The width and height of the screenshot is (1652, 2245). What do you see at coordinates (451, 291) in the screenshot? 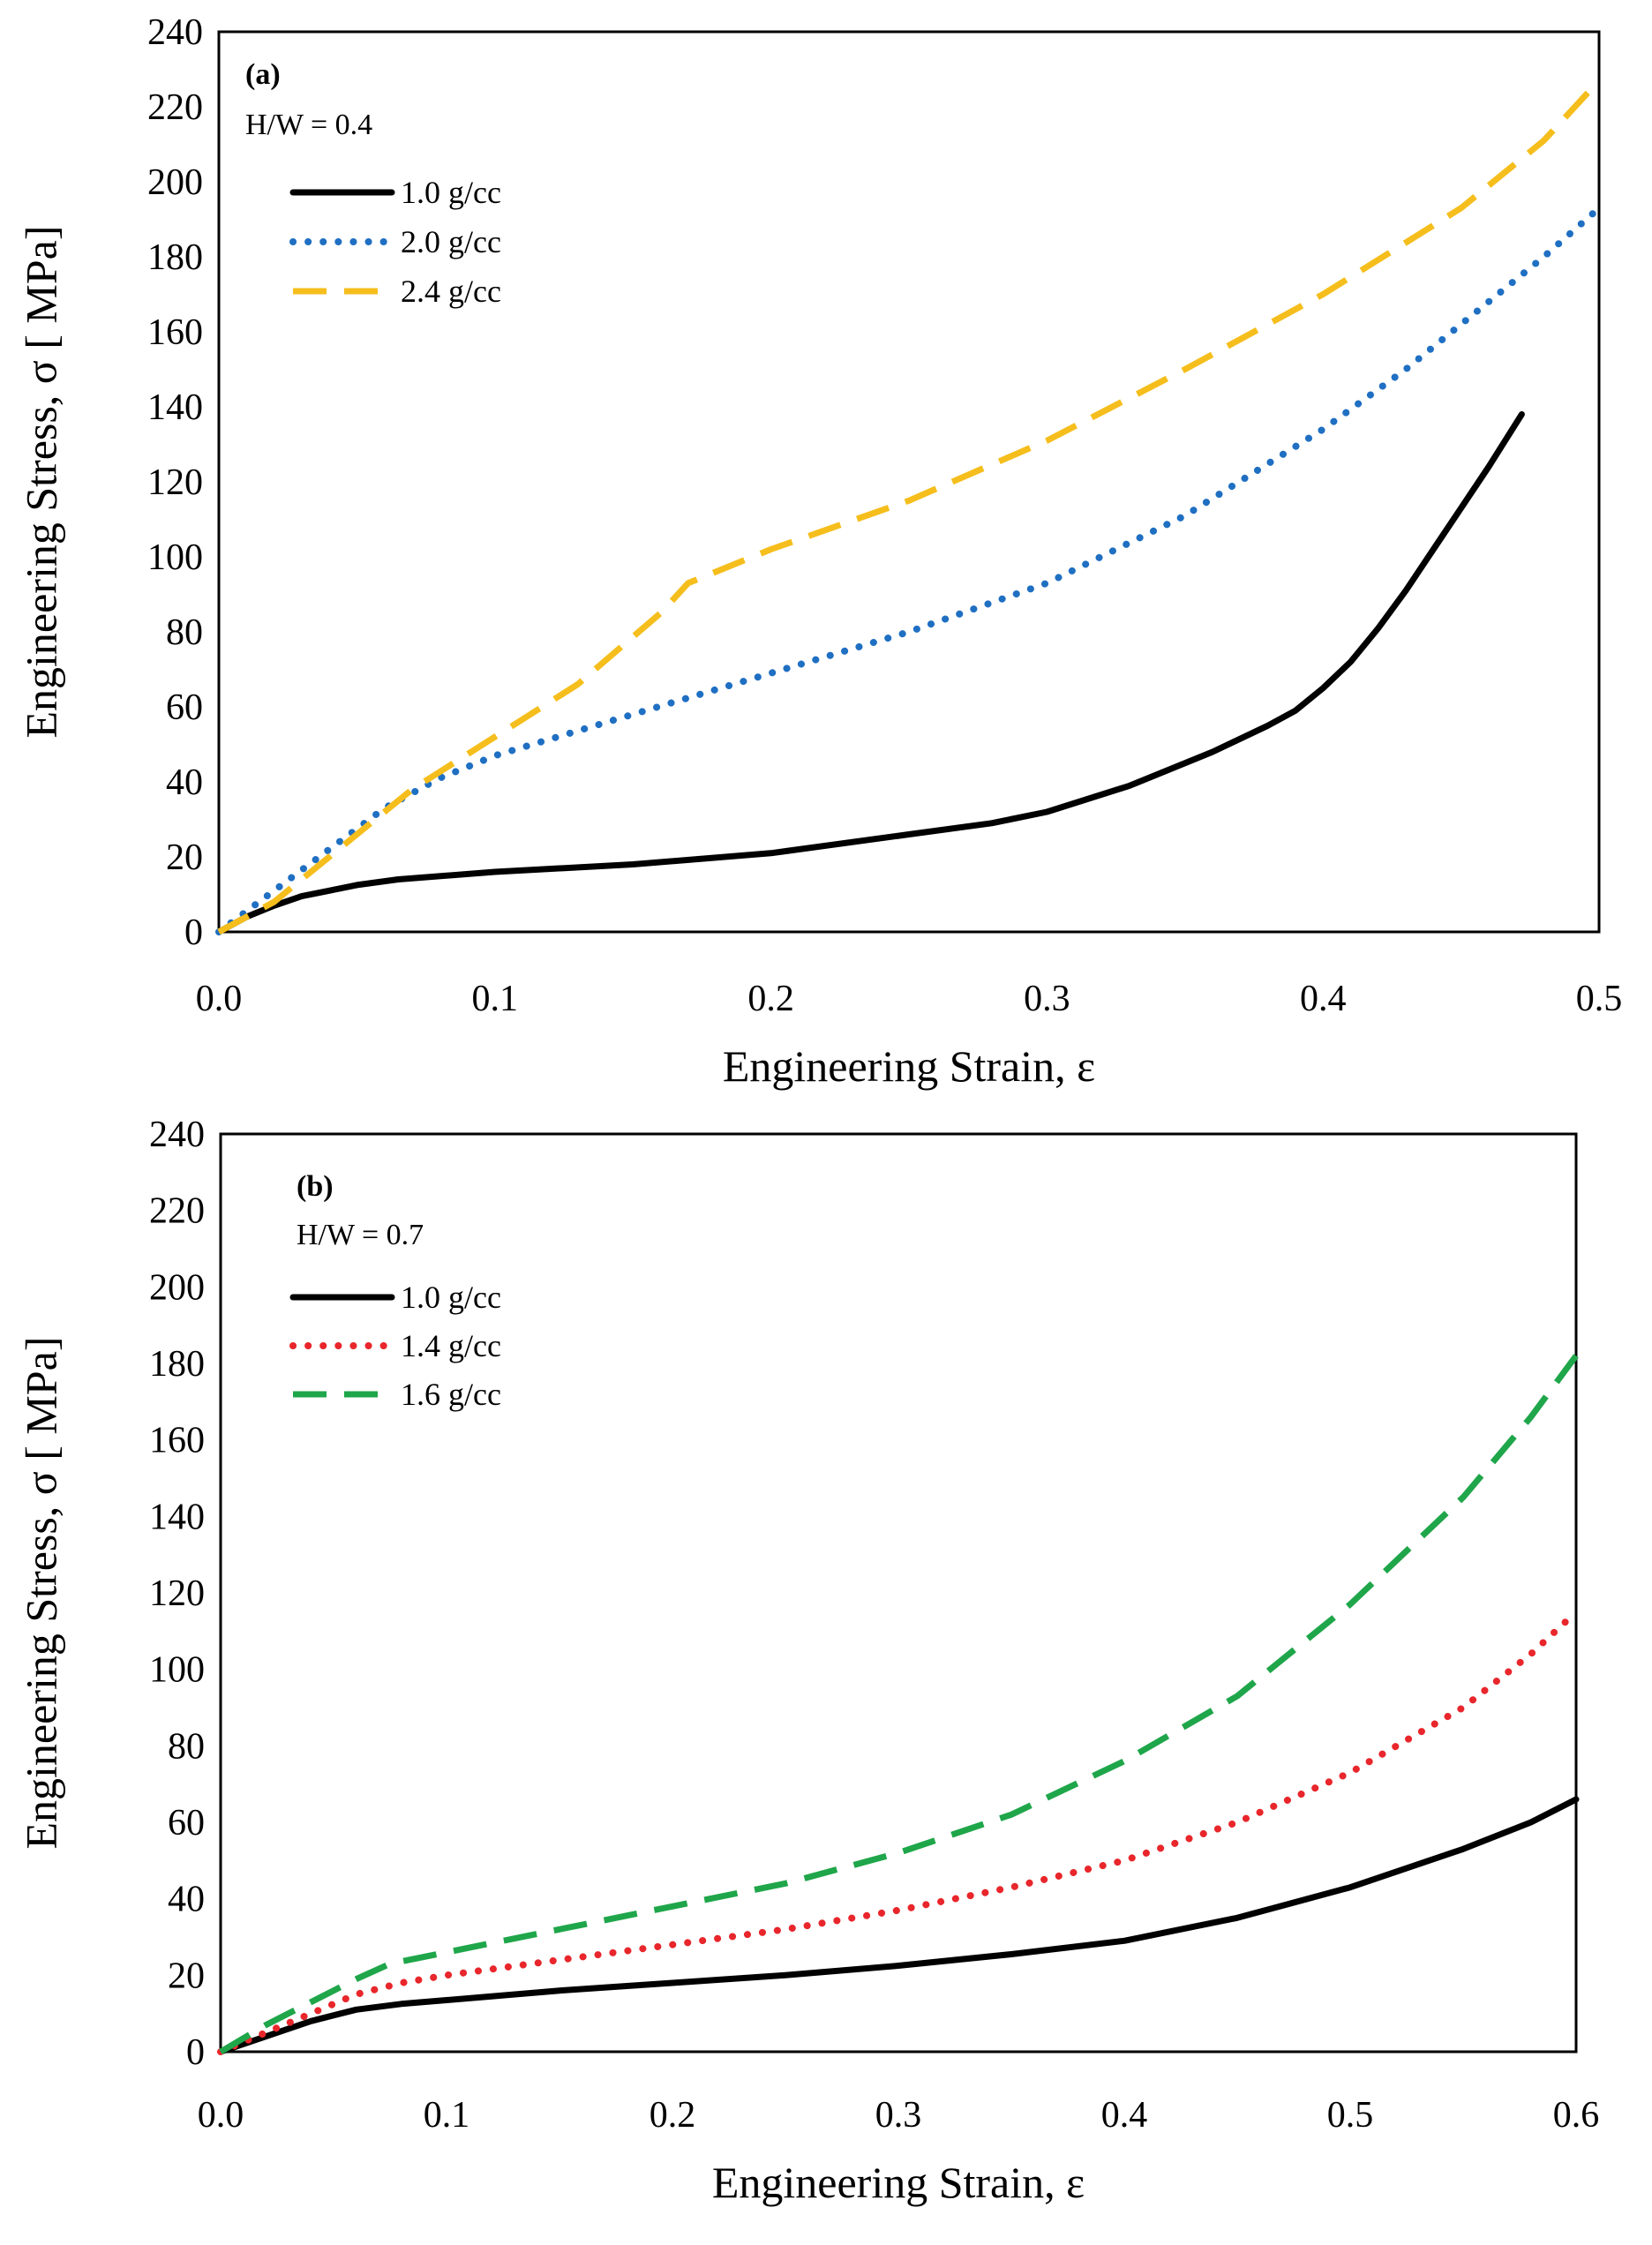
I see `legend-label: 2.4 g/cc` at bounding box center [451, 291].